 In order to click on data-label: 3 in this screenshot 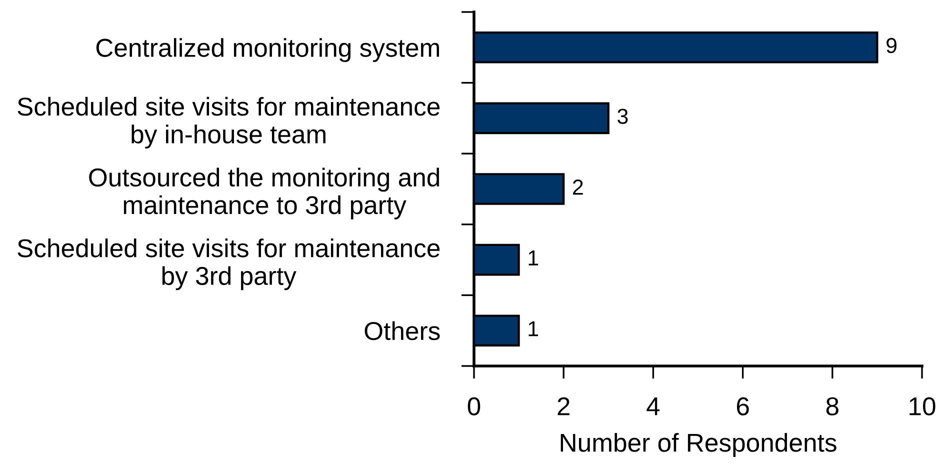, I will do `click(623, 116)`.